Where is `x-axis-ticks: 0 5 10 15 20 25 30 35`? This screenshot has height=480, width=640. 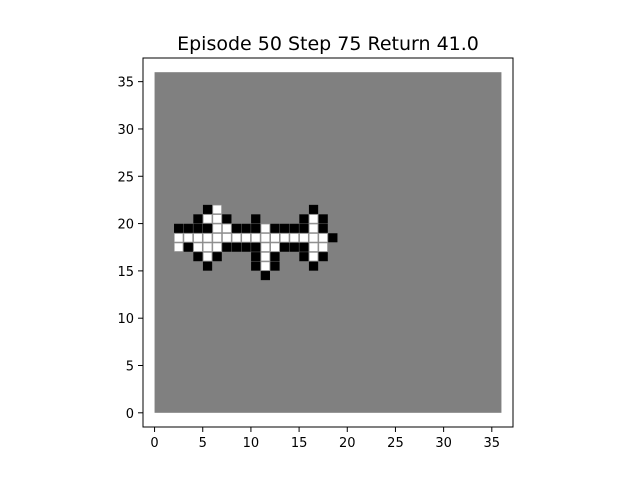
x-axis-ticks: 0 5 10 15 20 25 30 35 is located at coordinates (325, 439).